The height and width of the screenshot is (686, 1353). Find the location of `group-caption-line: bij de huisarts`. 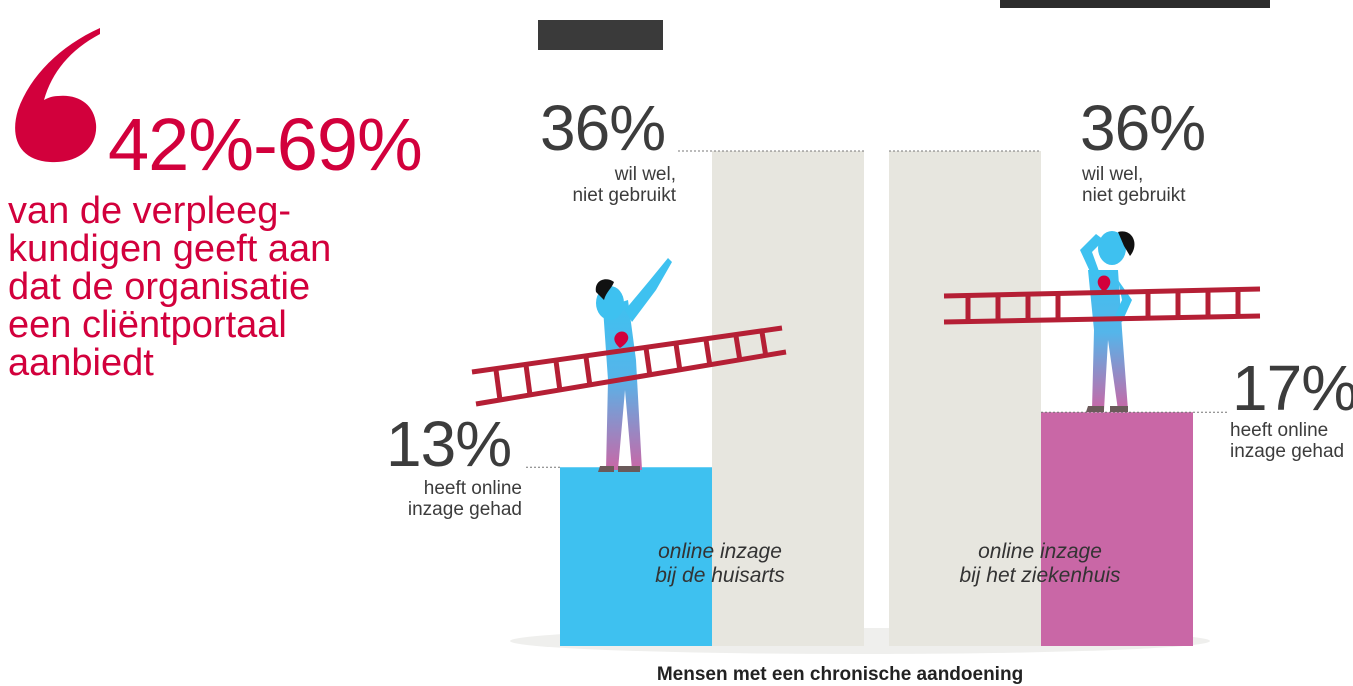

group-caption-line: bij de huisarts is located at coordinates (720, 575).